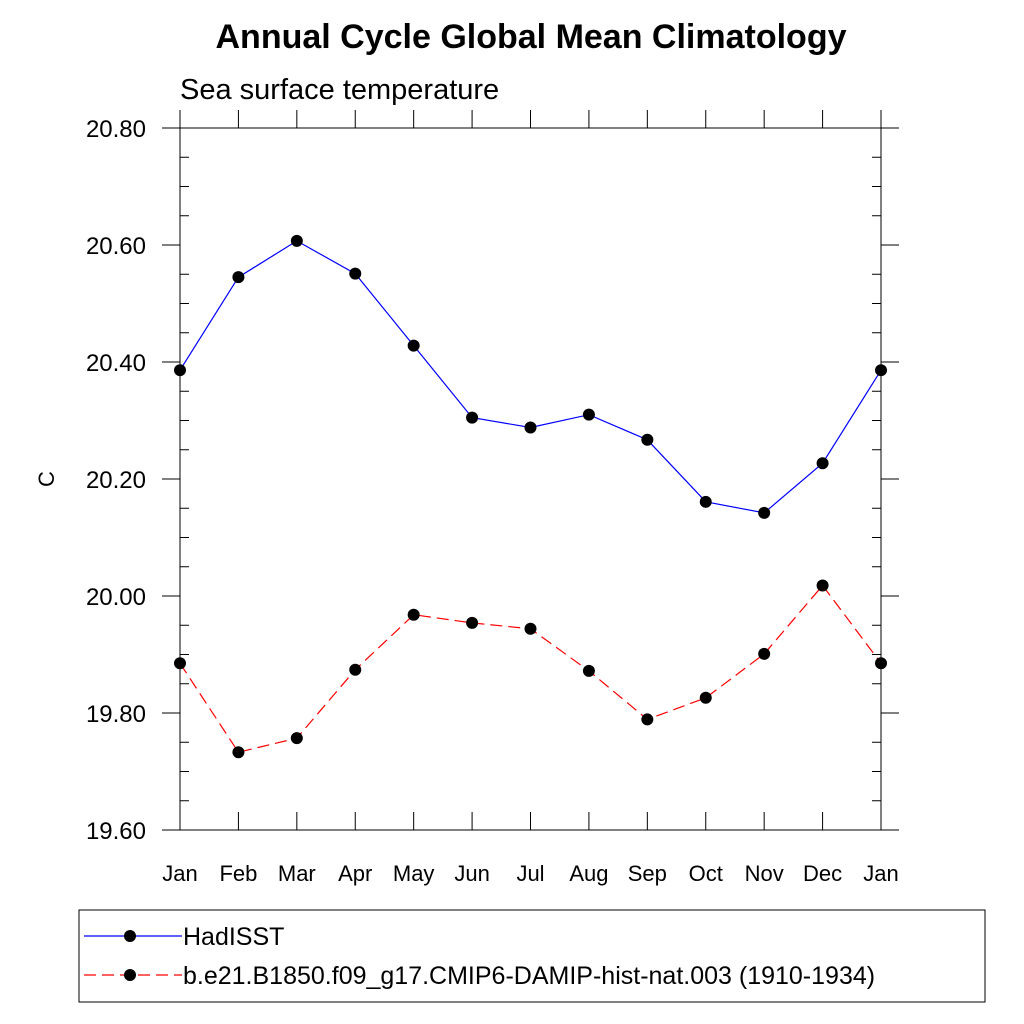 This screenshot has width=1024, height=1024. I want to click on y-tick-label: 20.00, so click(116, 597).